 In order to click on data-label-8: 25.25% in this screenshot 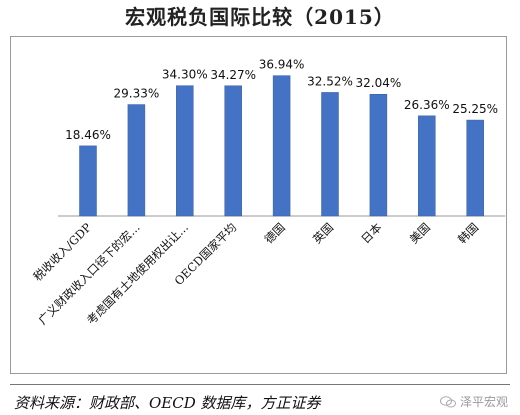, I will do `click(475, 109)`.